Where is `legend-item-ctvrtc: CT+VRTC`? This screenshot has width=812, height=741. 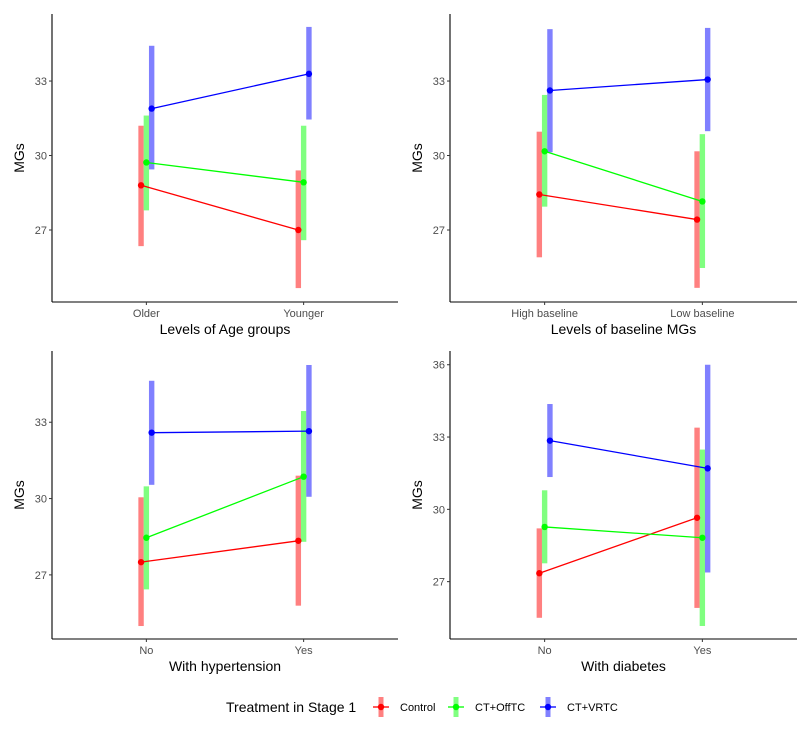 legend-item-ctvrtc: CT+VRTC is located at coordinates (579, 707).